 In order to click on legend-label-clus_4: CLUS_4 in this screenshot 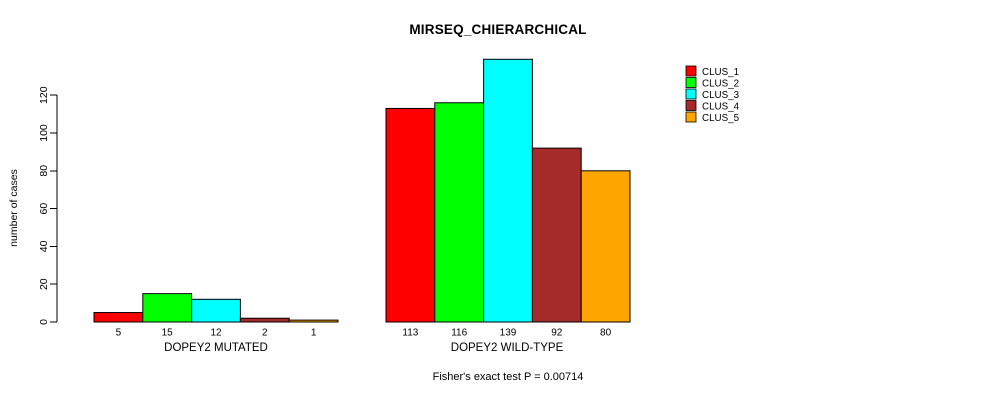, I will do `click(721, 107)`.